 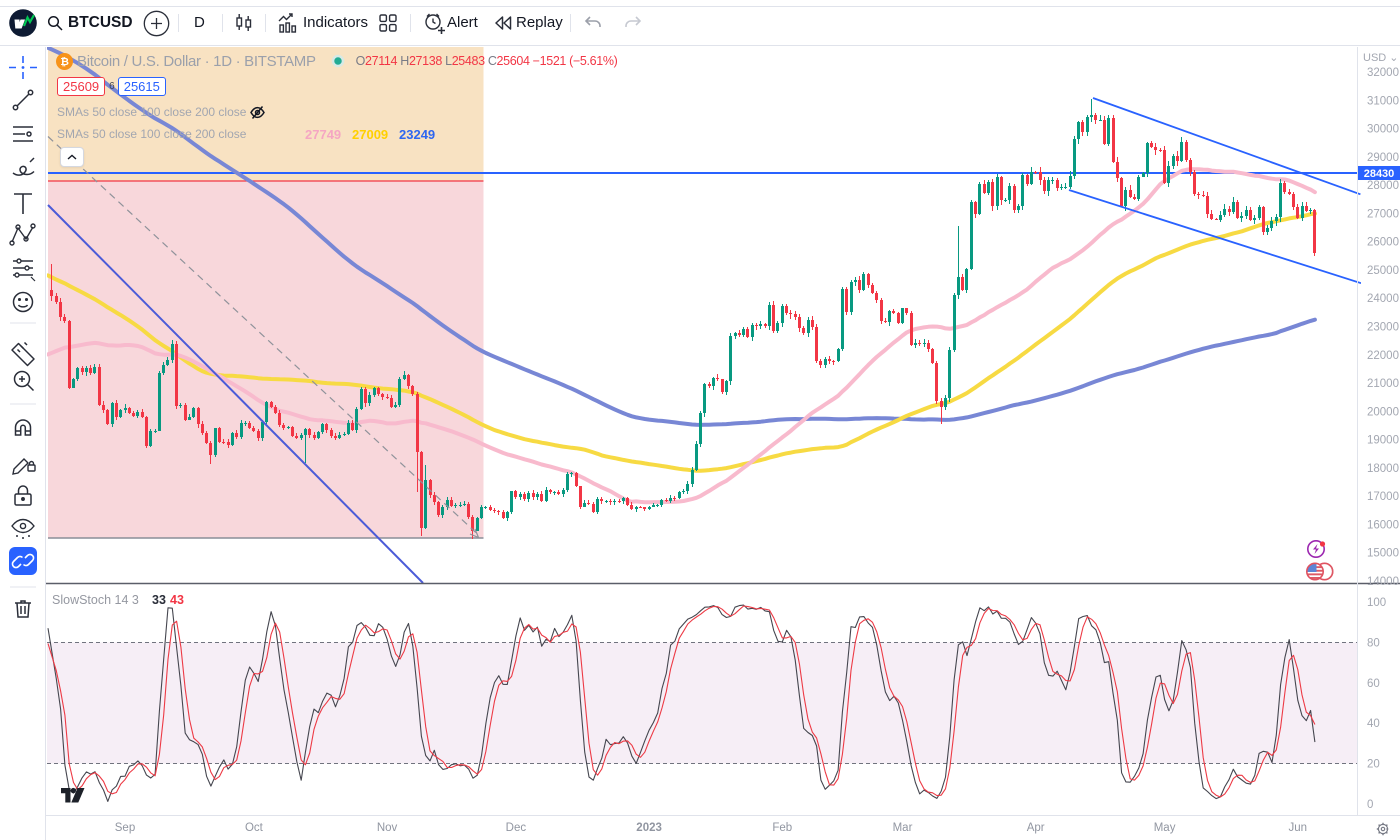 I want to click on svg-text: Dec, so click(x=516, y=828).